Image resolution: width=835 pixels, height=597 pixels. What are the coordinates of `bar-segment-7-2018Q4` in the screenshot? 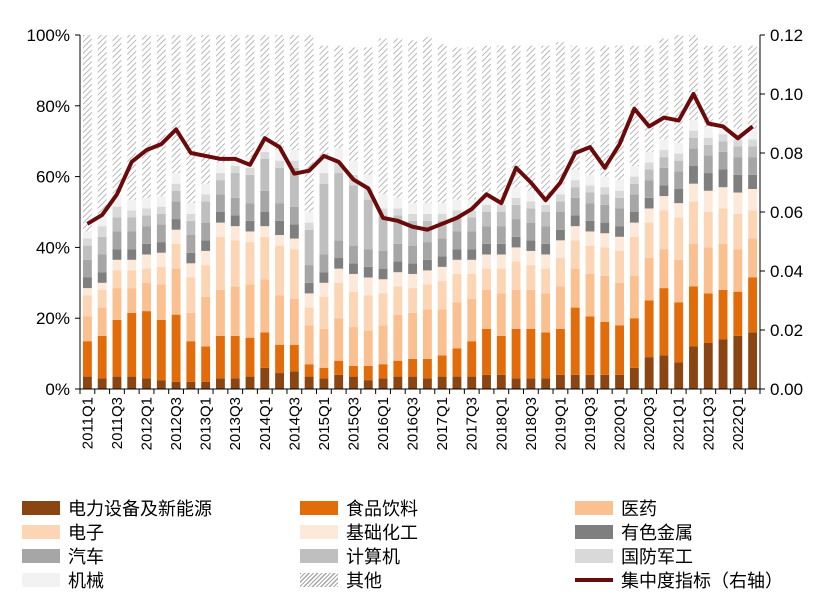 It's located at (546, 219).